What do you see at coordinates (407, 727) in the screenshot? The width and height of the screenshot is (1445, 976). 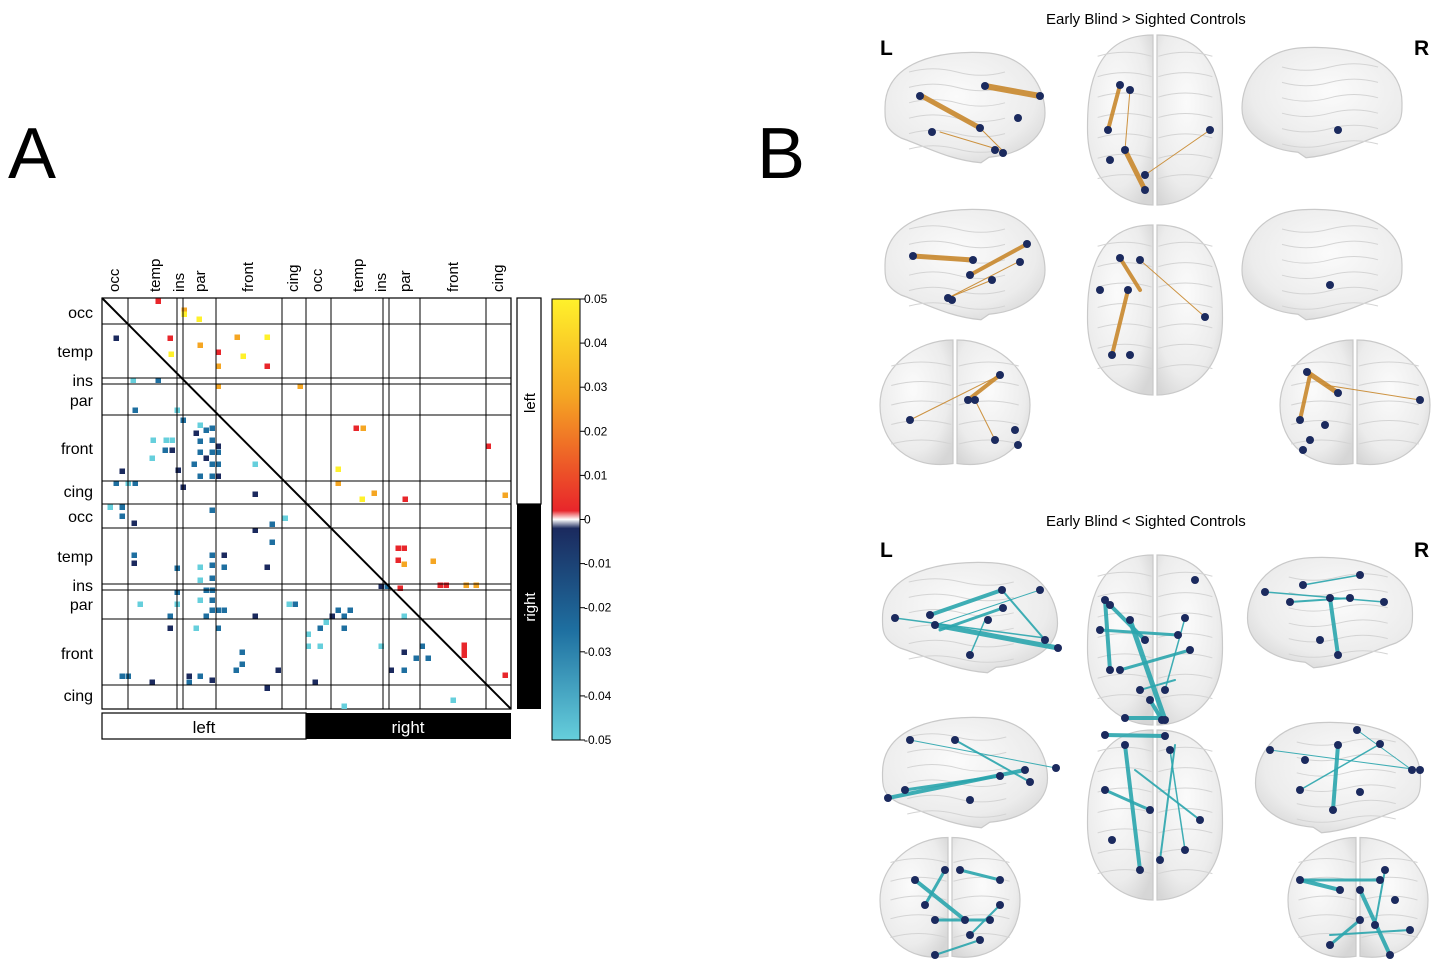 I see `hemi-bar-right-label: right` at bounding box center [407, 727].